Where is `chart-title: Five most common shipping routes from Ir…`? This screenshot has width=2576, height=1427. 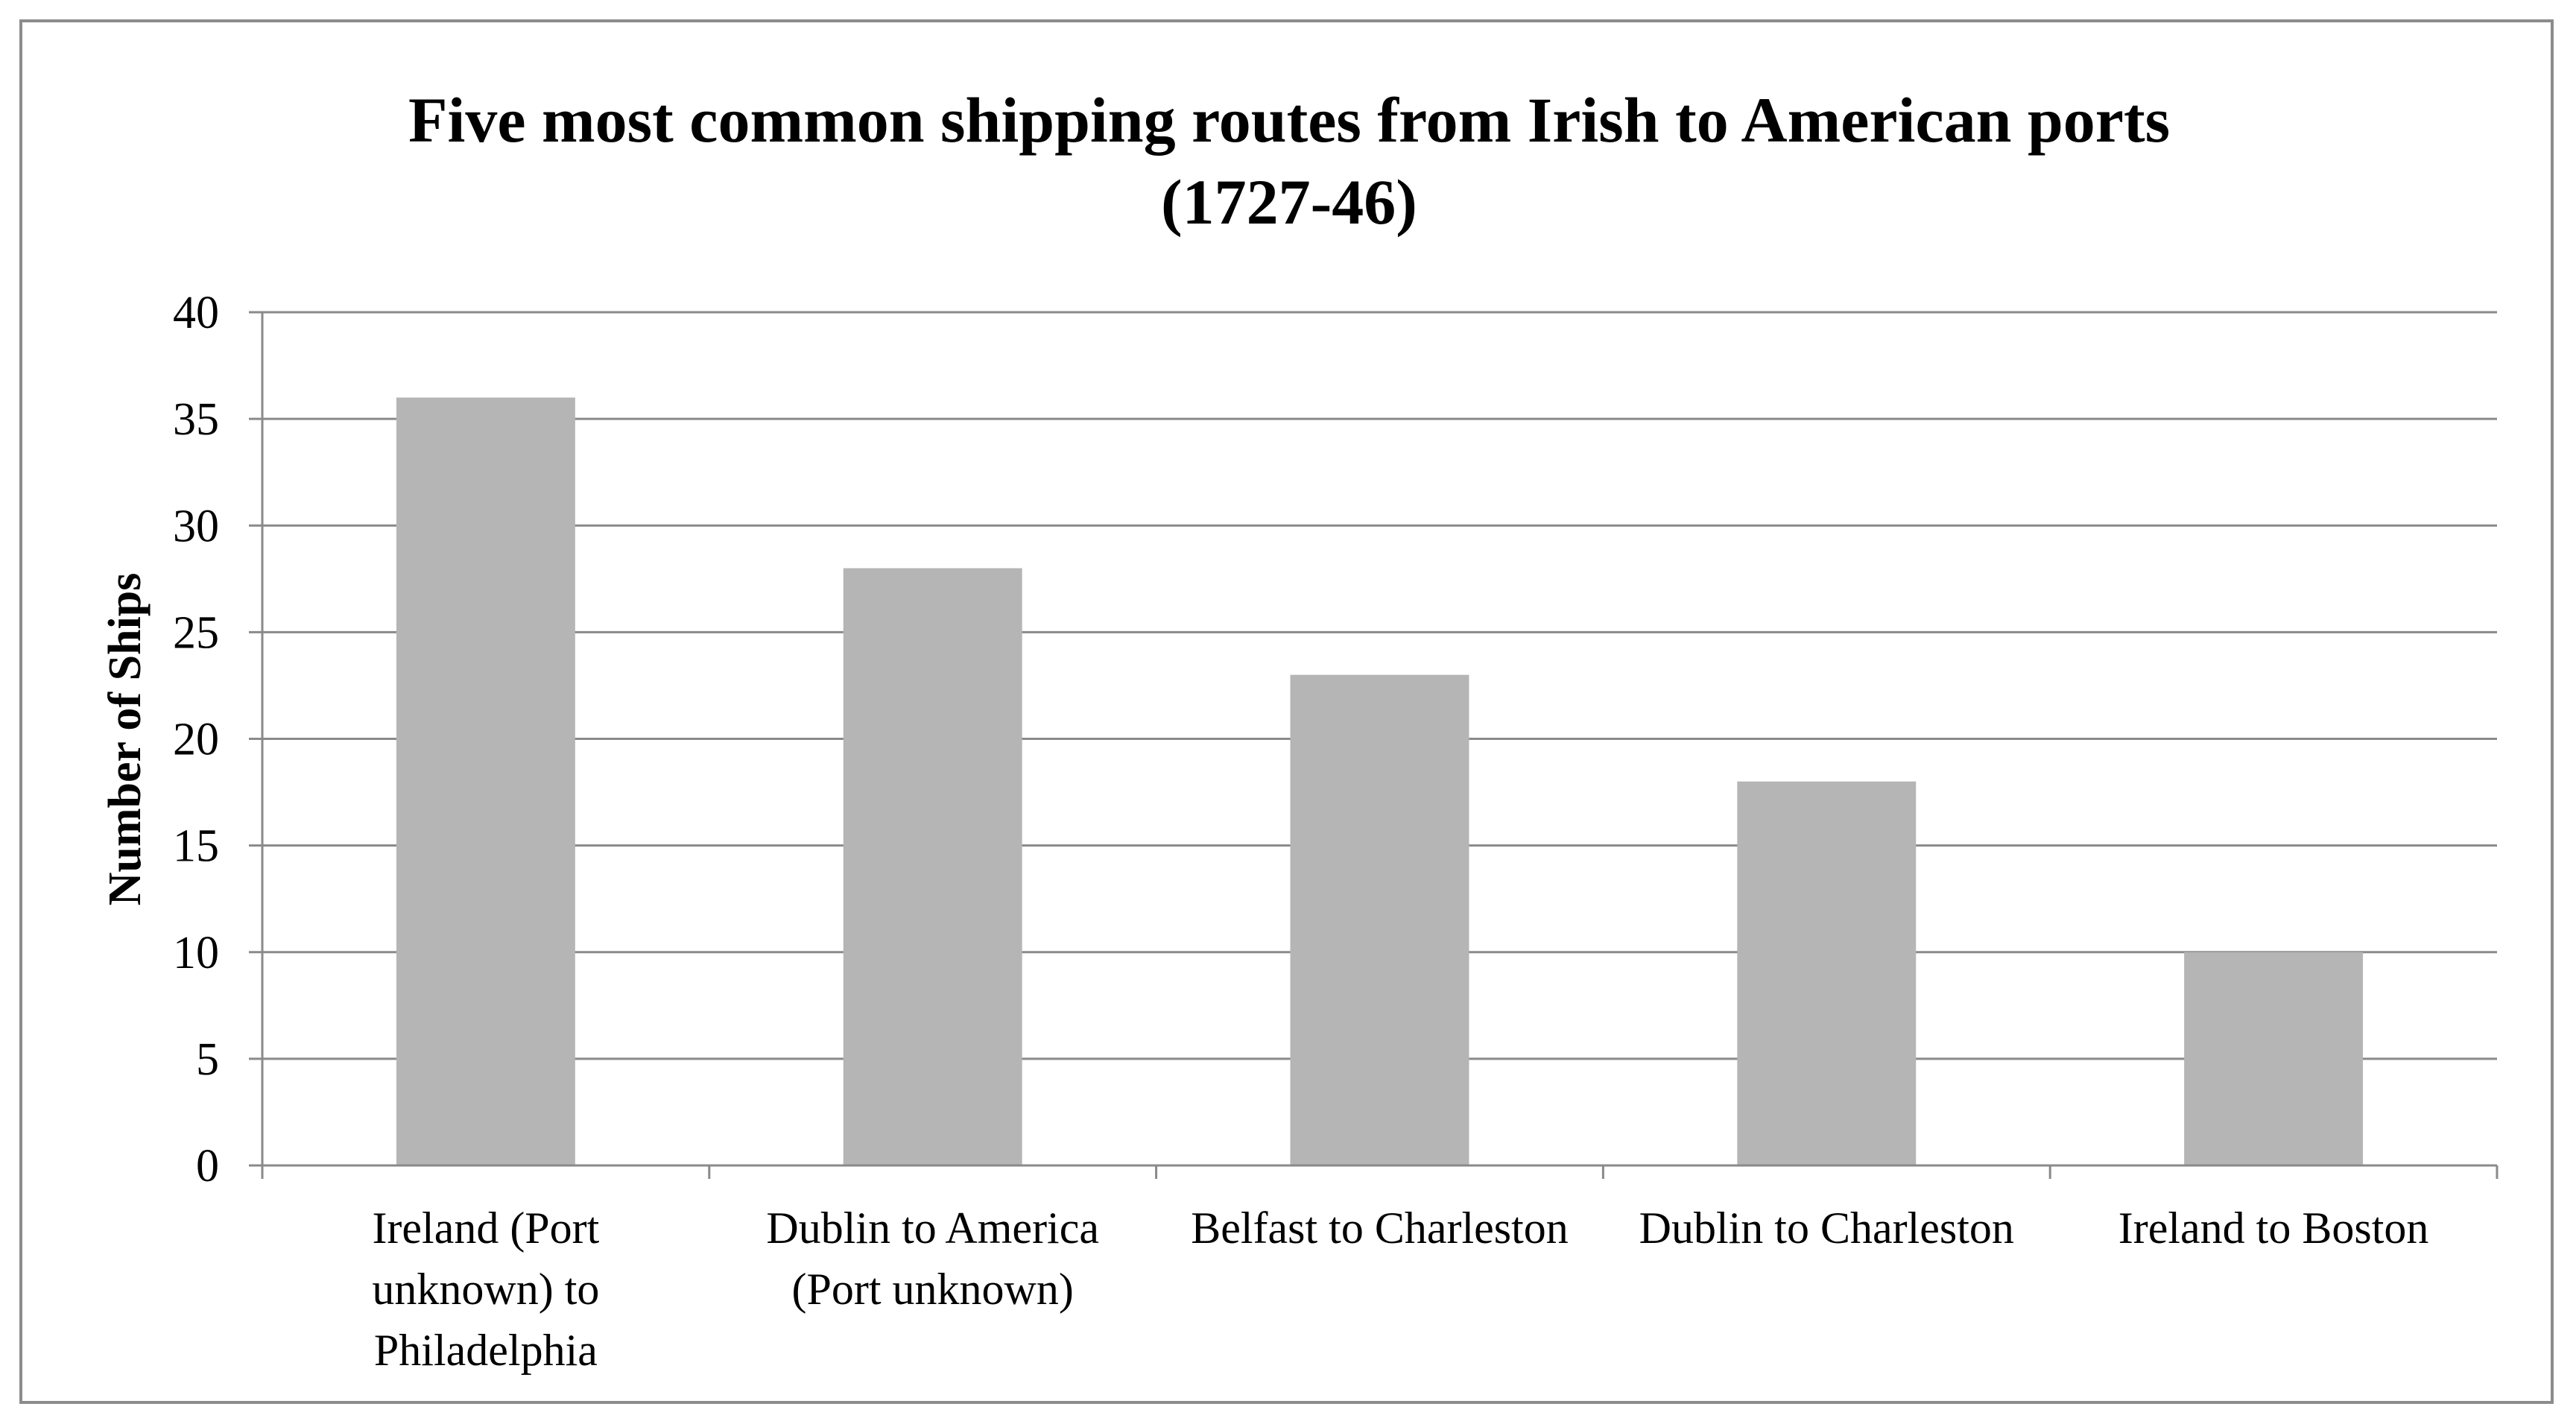 chart-title: Five most common shipping routes from Ir… is located at coordinates (1289, 161).